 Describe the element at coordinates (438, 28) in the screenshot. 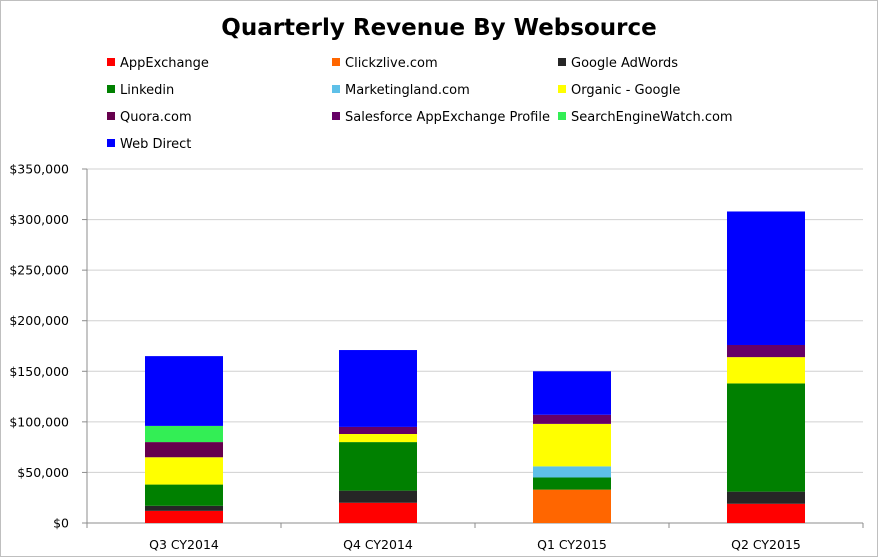

I see `chart-title: Quarterly Revenue By Websource` at that location.